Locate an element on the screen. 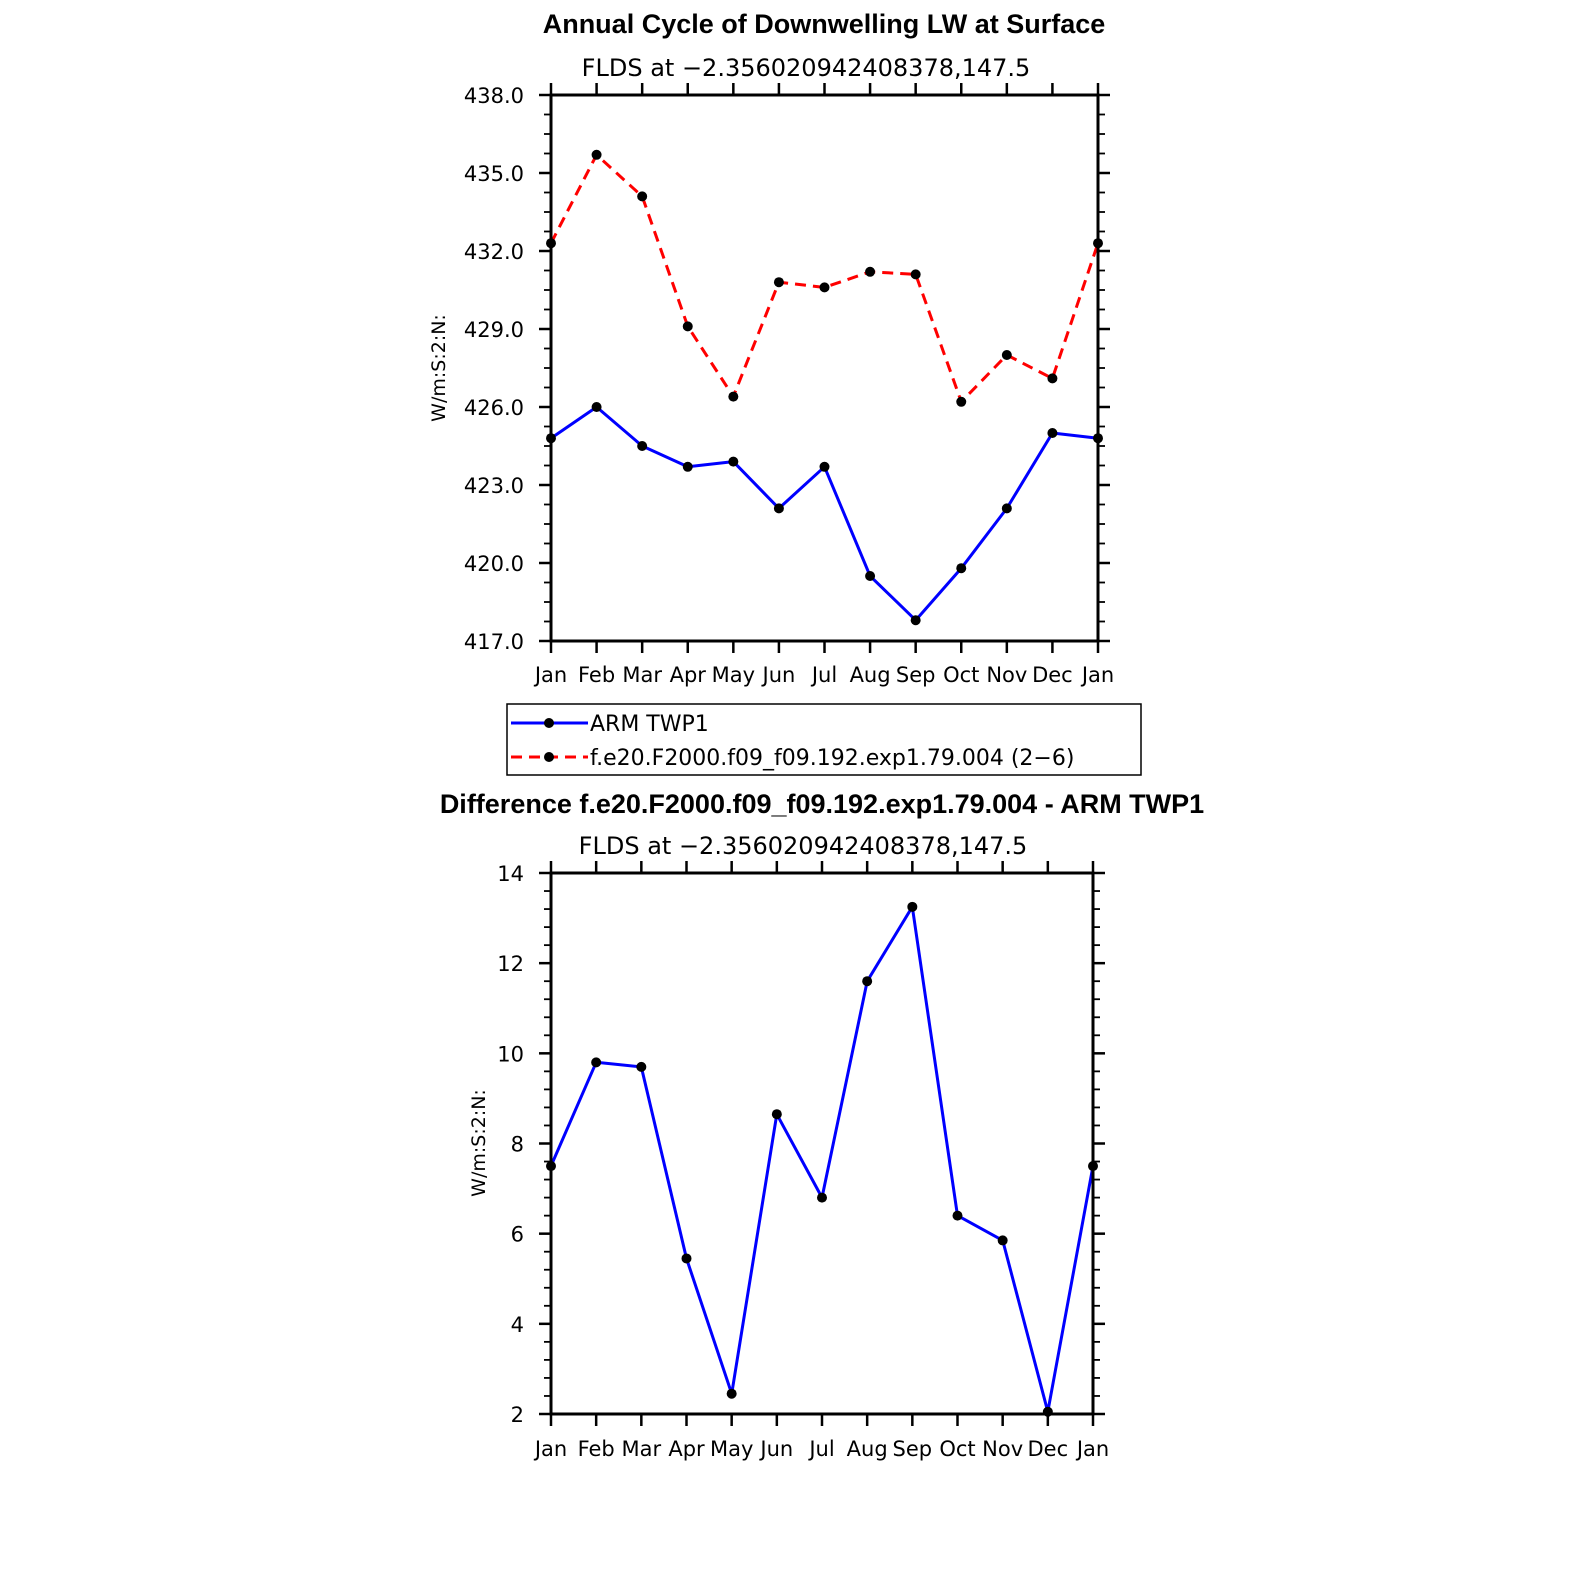  y-tick-label: 2 is located at coordinates (517, 1415).